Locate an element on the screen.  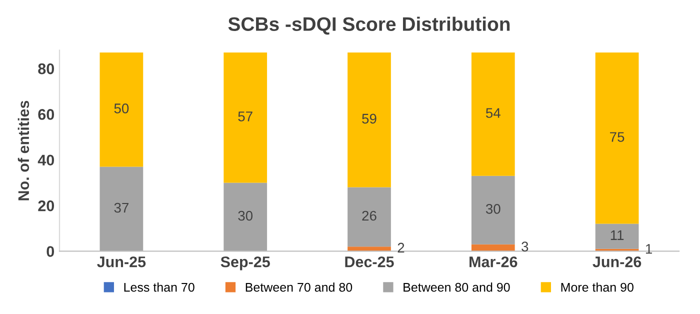
legend-label: Between 80 and 90 is located at coordinates (457, 287).